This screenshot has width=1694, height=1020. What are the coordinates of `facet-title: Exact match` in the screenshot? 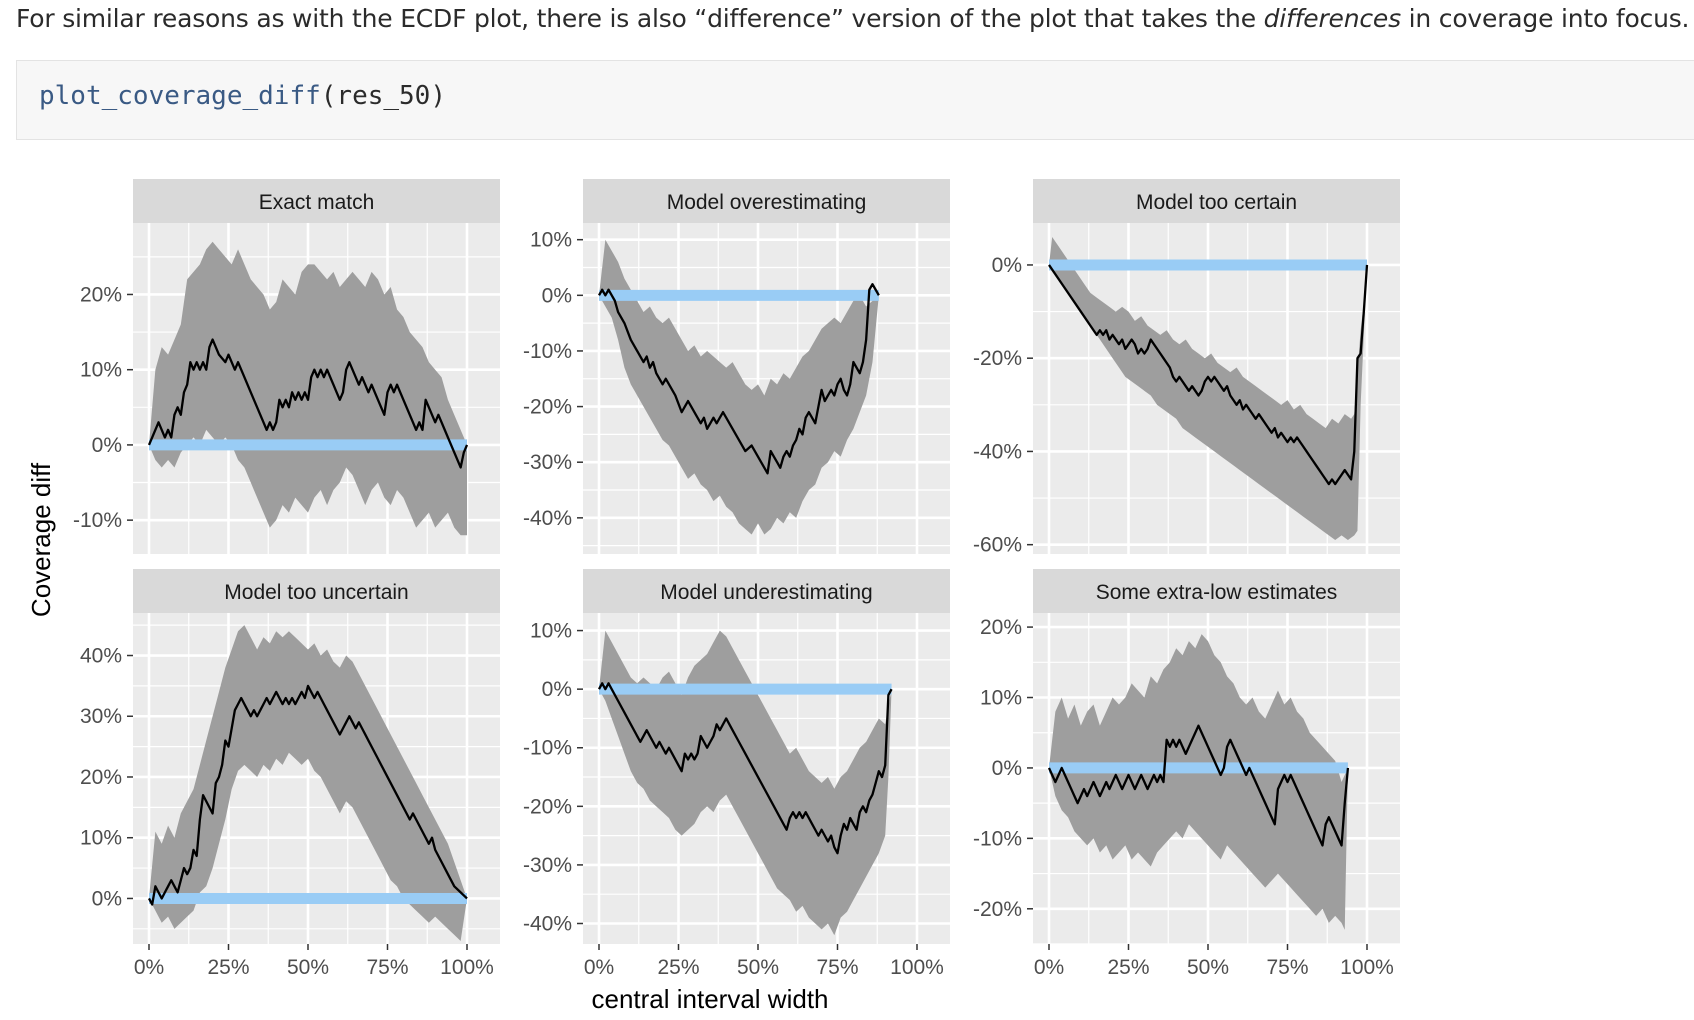 It's located at (317, 202).